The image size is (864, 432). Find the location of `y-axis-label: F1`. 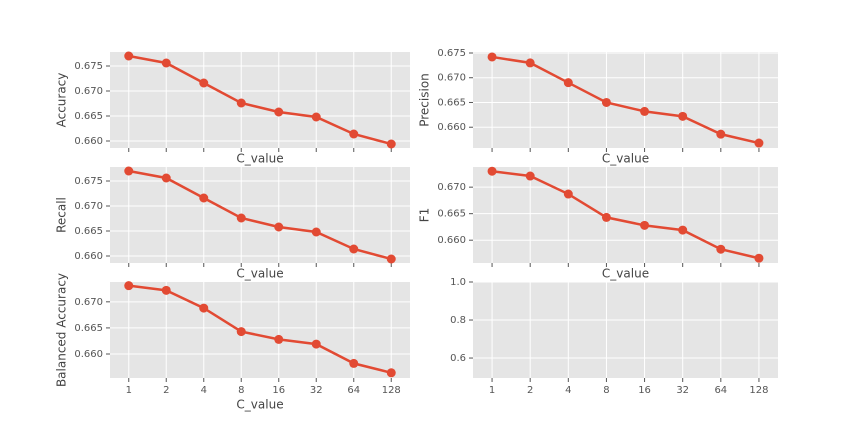

y-axis-label: F1 is located at coordinates (425, 215).